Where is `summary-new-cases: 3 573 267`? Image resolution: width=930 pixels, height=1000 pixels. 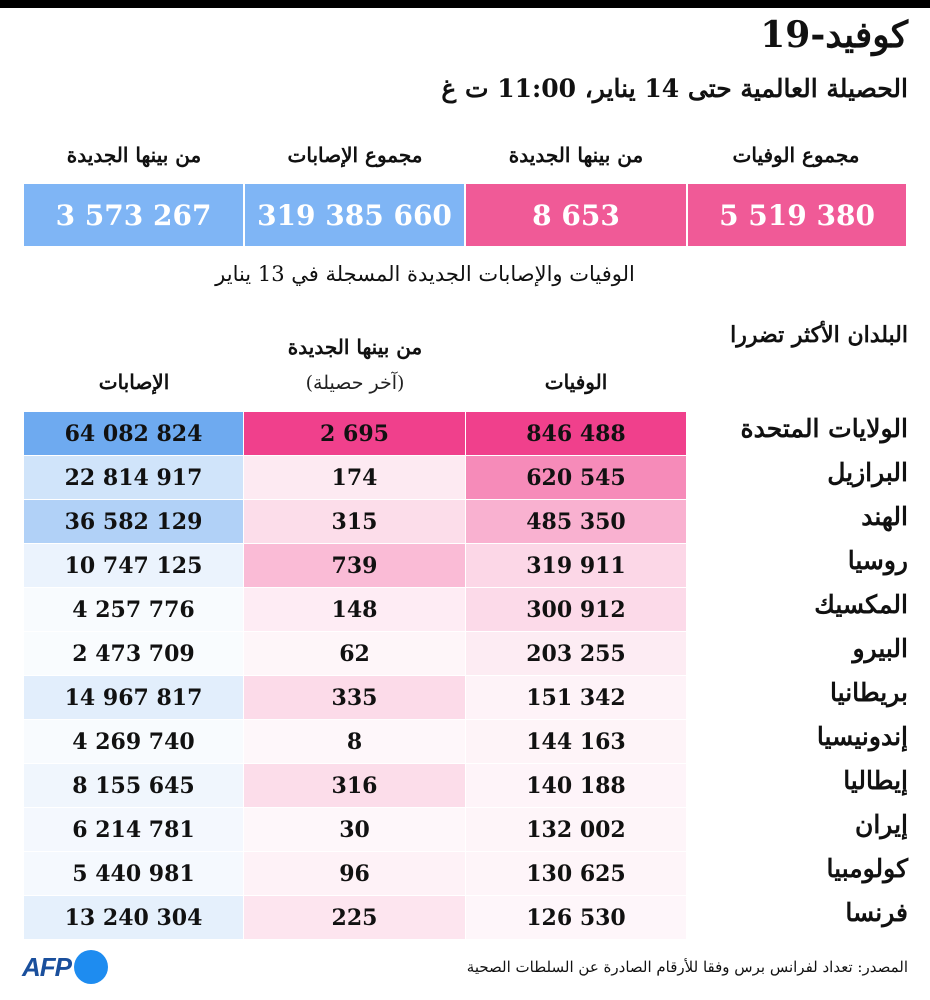
summary-new-cases: 3 573 267 is located at coordinates (133, 215).